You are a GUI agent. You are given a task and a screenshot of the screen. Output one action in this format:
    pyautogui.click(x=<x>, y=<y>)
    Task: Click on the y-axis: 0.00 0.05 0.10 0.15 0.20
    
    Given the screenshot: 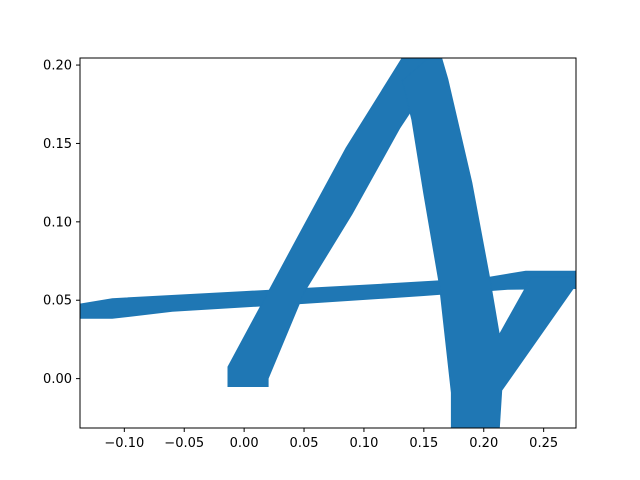 What is the action you would take?
    pyautogui.click(x=61, y=223)
    